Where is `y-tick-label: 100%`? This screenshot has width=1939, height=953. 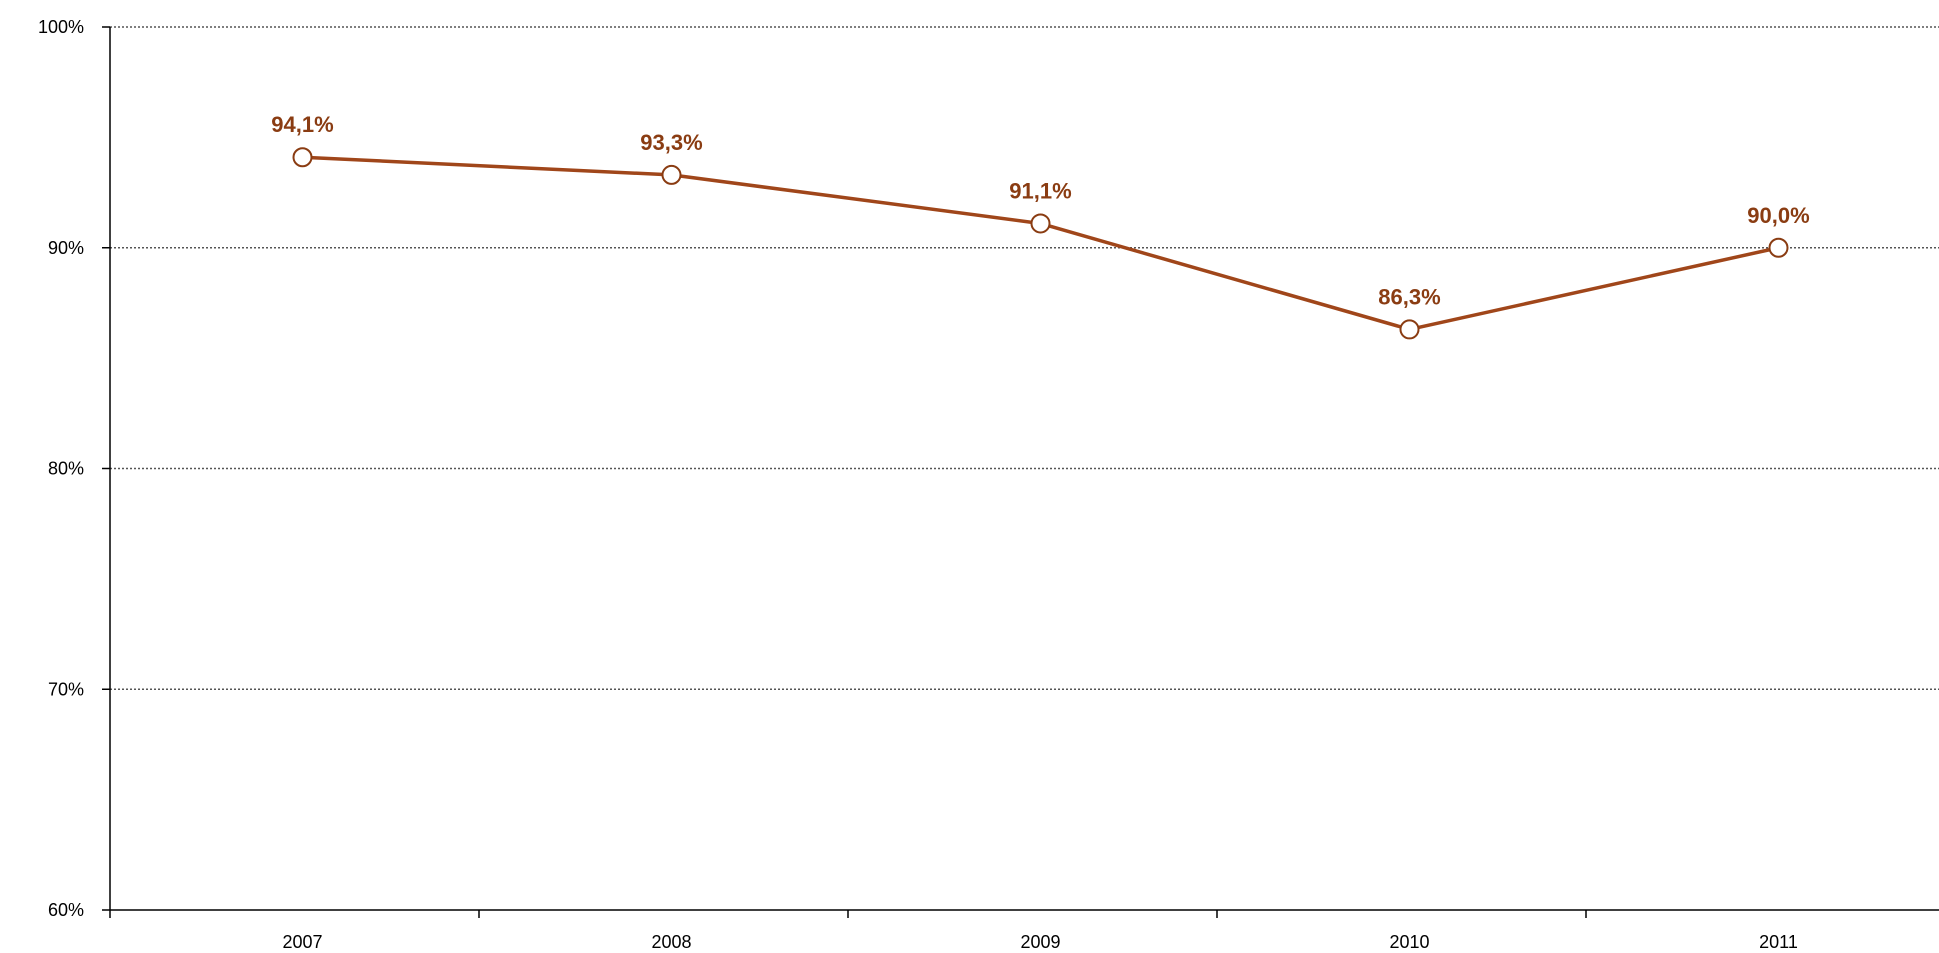 y-tick-label: 100% is located at coordinates (61, 27).